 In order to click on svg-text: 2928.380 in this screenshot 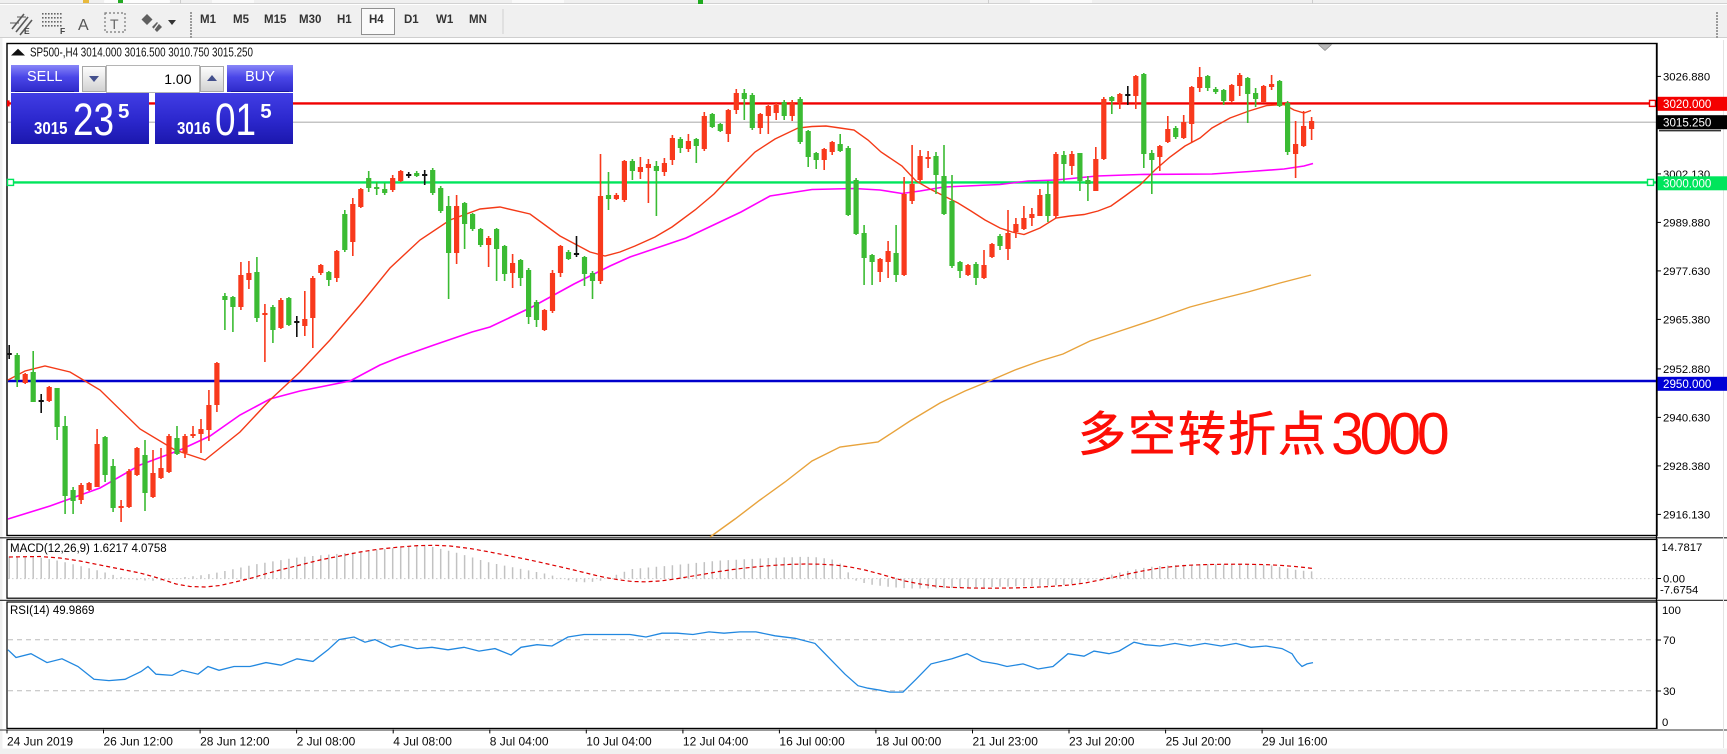, I will do `click(1686, 467)`.